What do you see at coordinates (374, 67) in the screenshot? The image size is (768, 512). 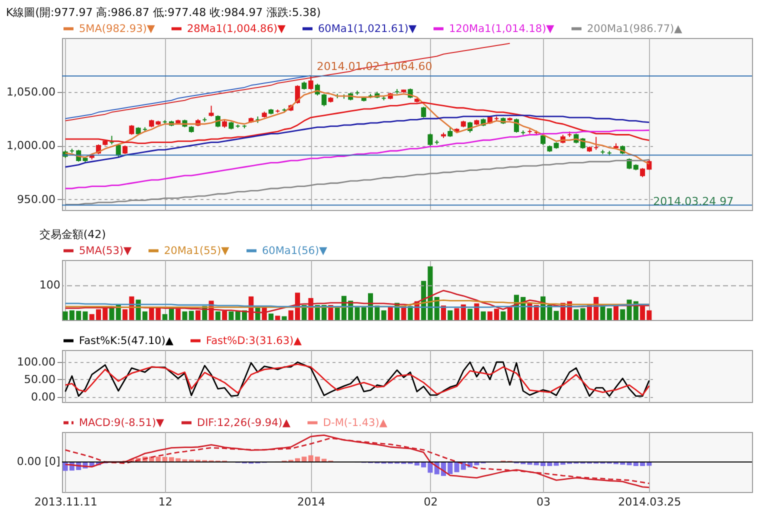 I see `annotation: 2014.01.02 1,064.60` at bounding box center [374, 67].